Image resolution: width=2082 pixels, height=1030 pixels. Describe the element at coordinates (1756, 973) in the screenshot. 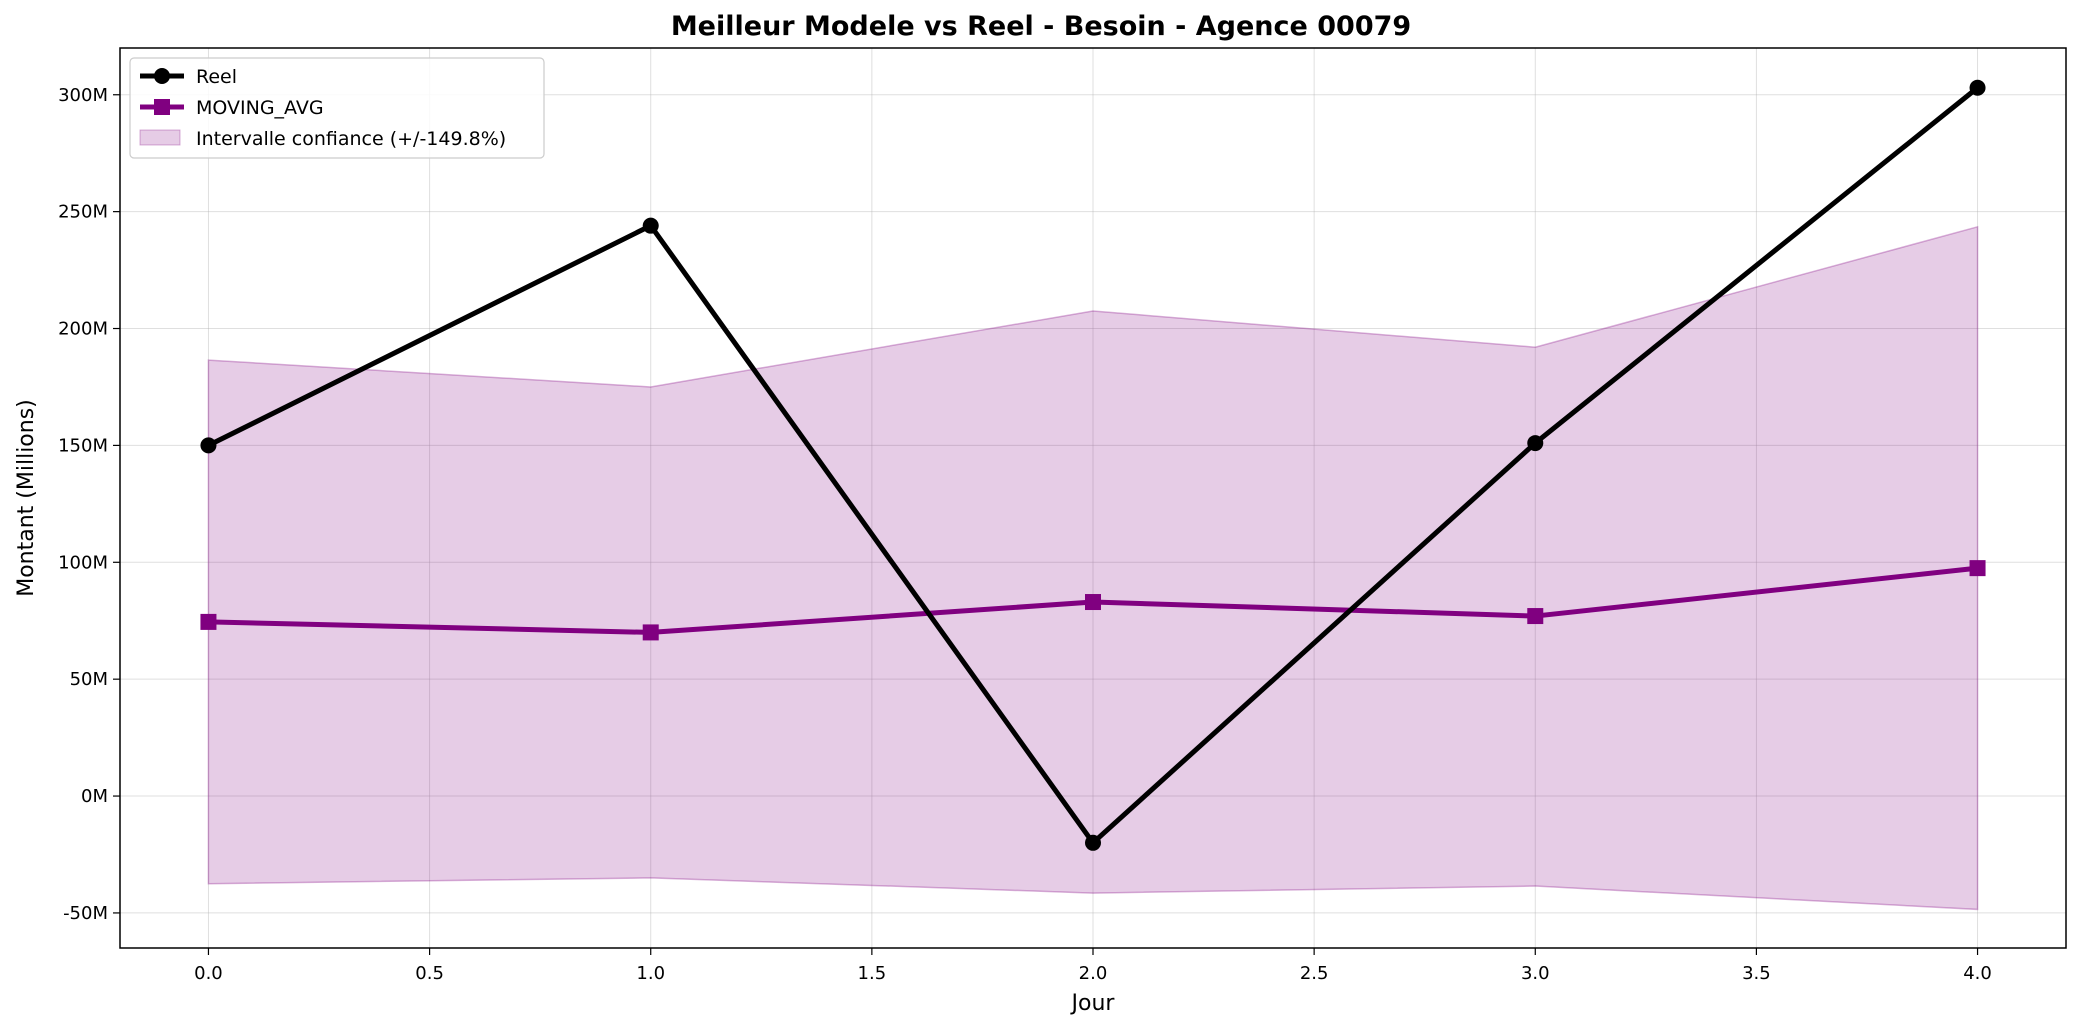

I see `x-tick-label: 3.5` at that location.